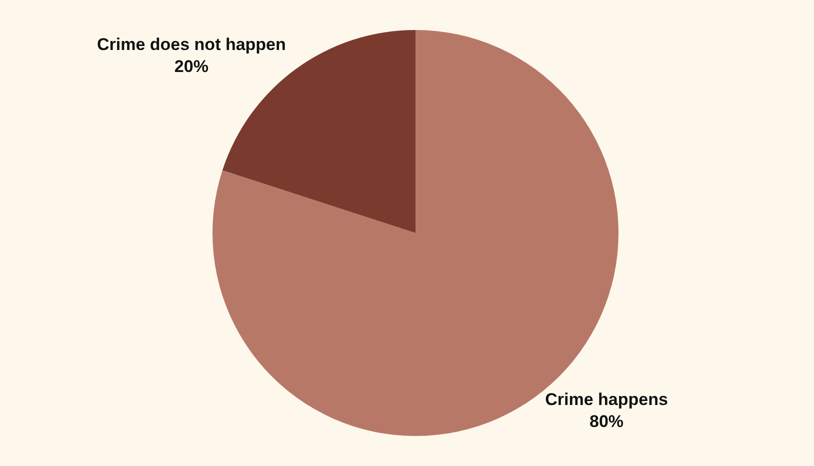 The image size is (814, 466). What do you see at coordinates (606, 400) in the screenshot?
I see `slice-label: Crime happens` at bounding box center [606, 400].